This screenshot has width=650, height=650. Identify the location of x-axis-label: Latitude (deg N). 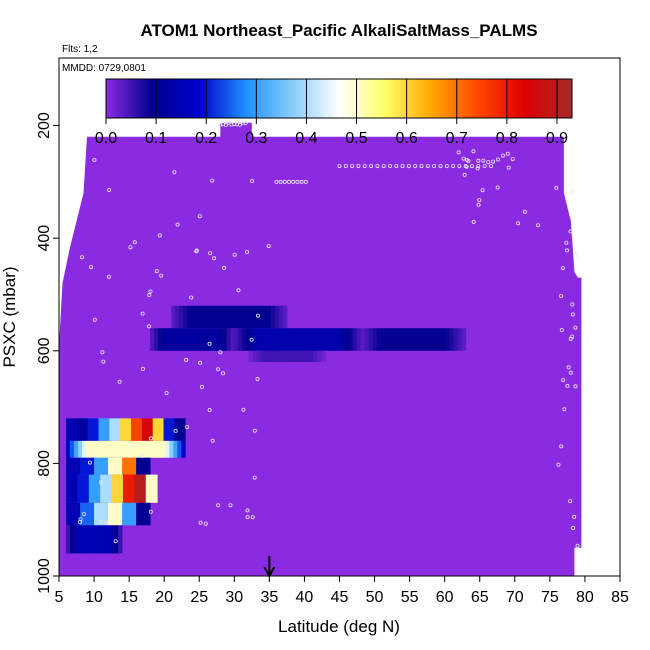
(339, 626).